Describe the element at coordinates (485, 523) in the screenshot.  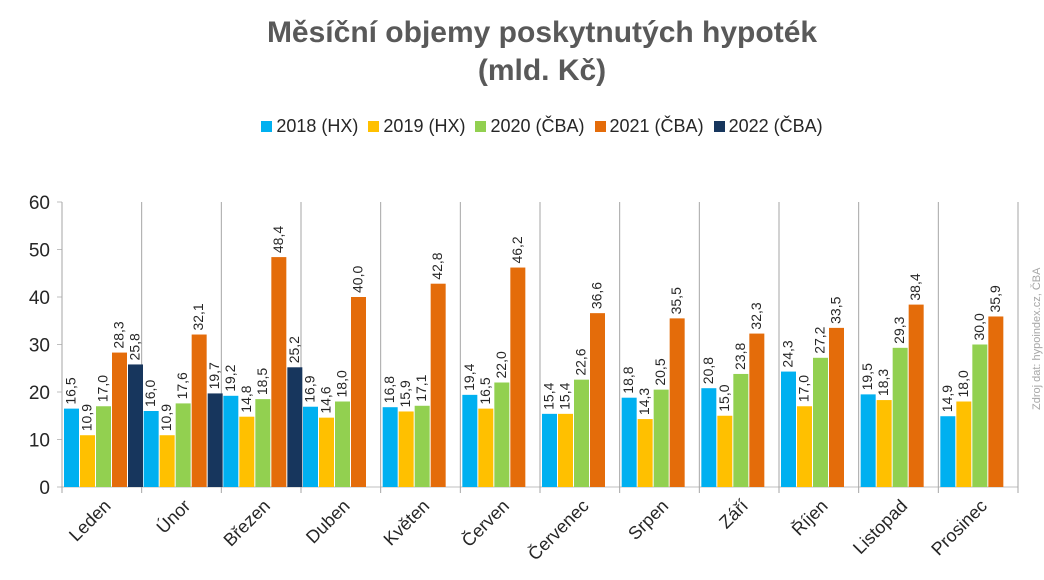
I see `x-tick-label: Červen` at that location.